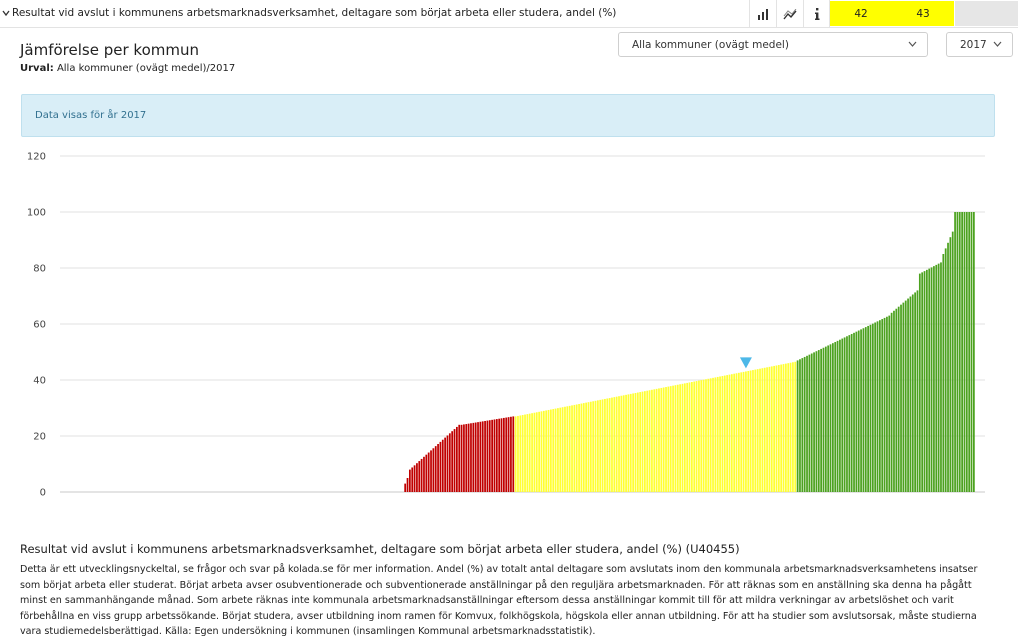 This screenshot has height=640, width=1024. I want to click on municipality-select: Alla kommuner (ovägt medel), so click(773, 44).